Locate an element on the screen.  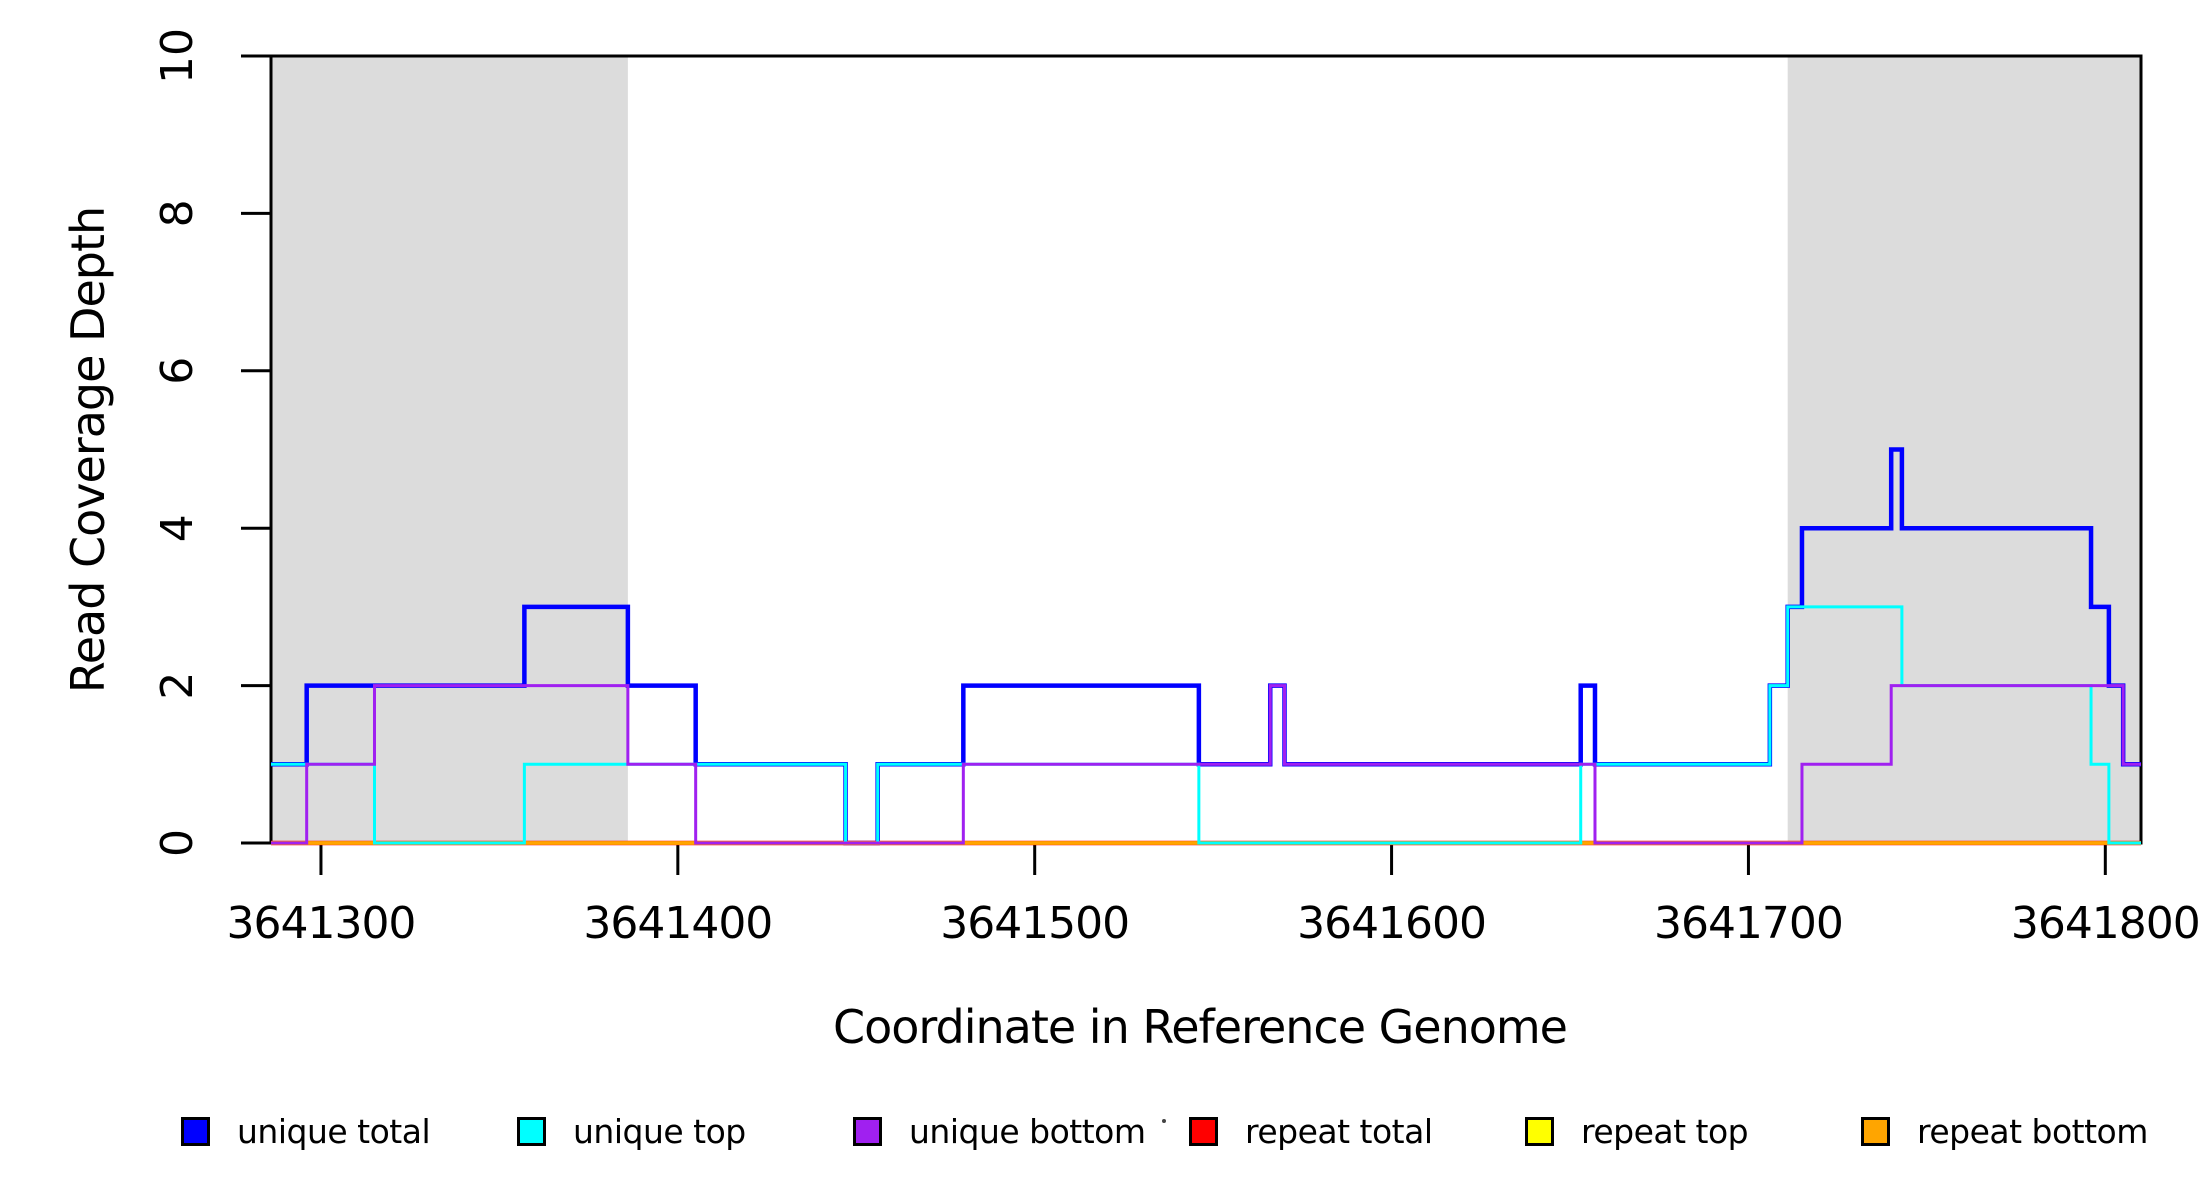
unique-top-swatch is located at coordinates (531, 1131).